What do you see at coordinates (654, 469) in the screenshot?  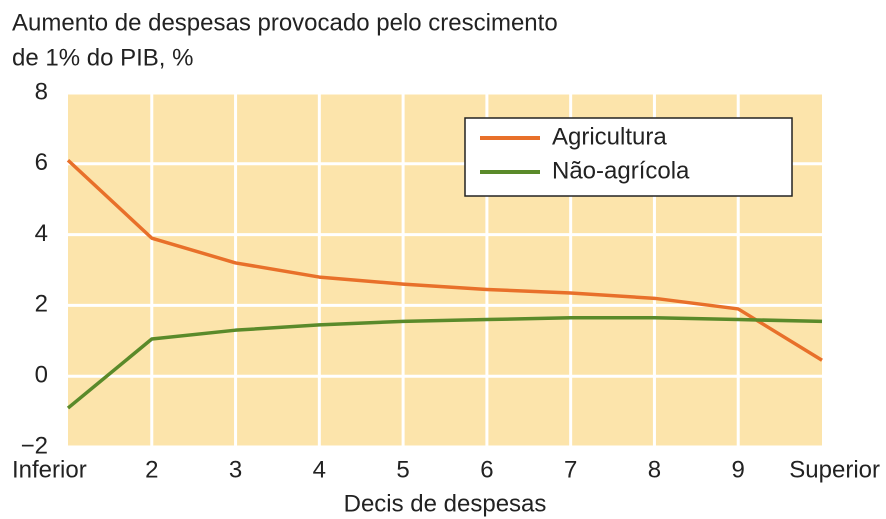 I see `x-tick-label: 8` at bounding box center [654, 469].